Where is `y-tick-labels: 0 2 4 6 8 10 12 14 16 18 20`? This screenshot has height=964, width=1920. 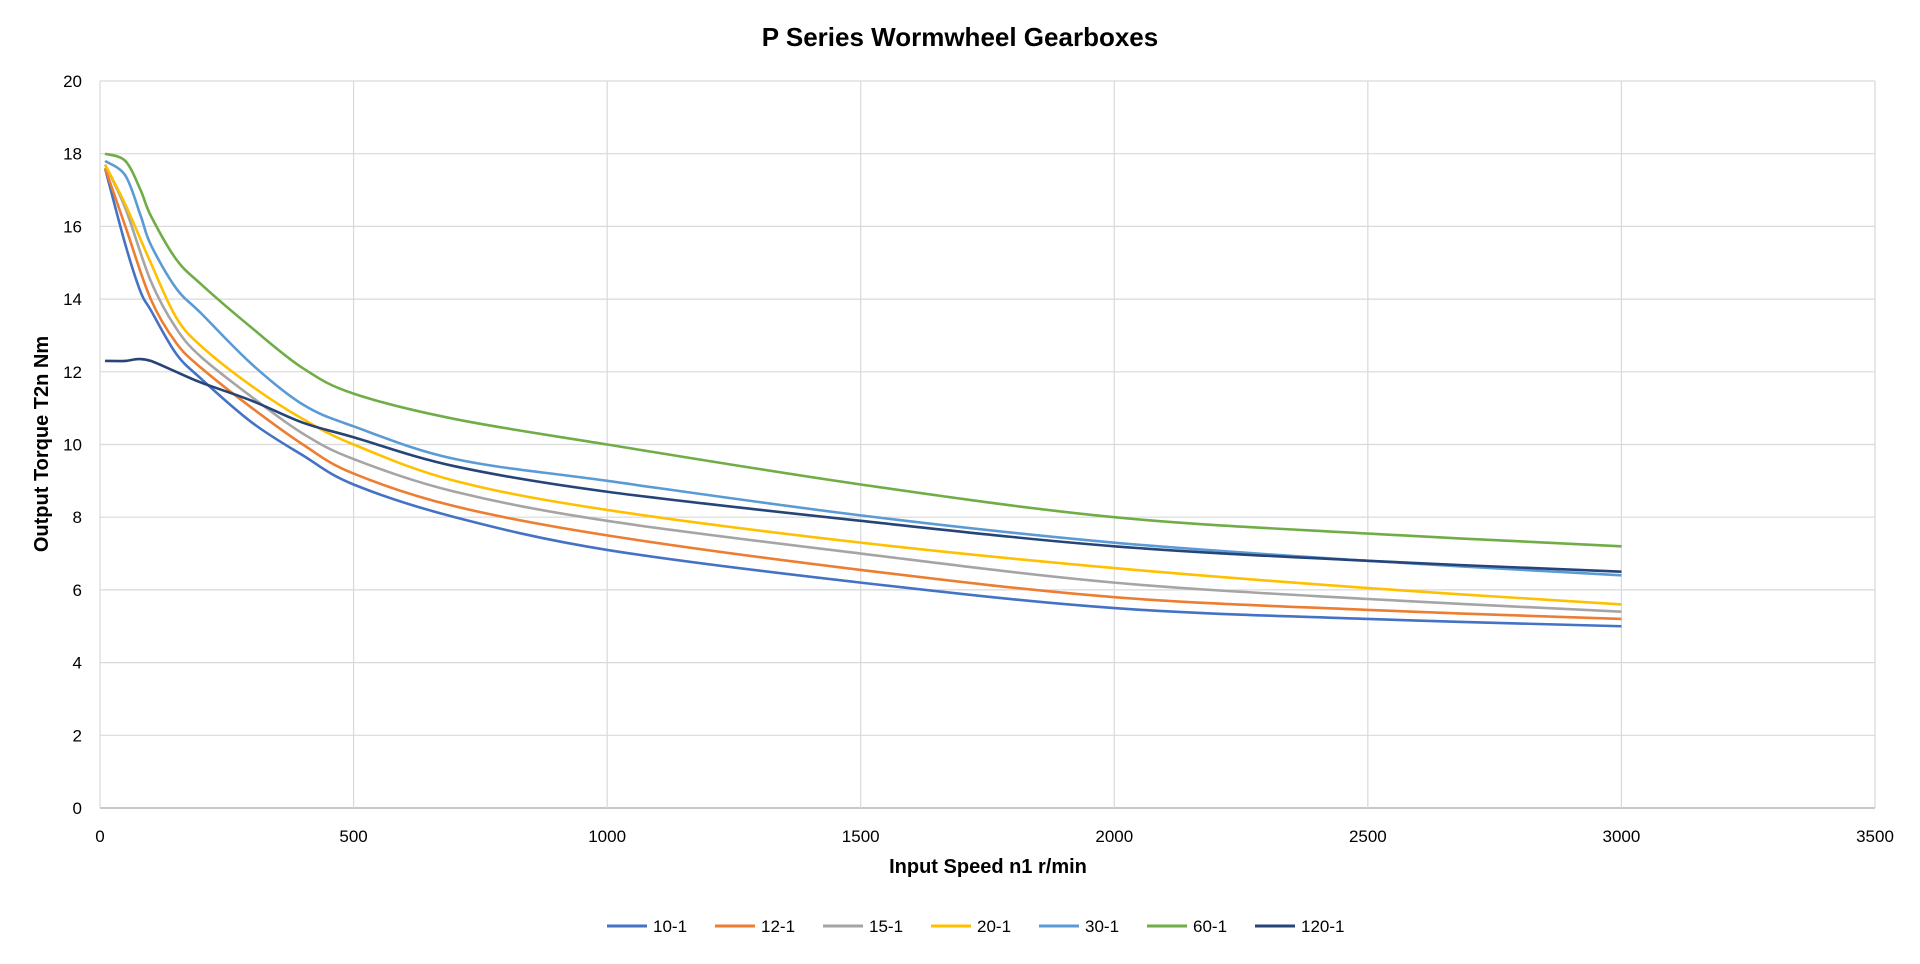
y-tick-labels: 0 2 4 6 8 10 12 14 16 18 20 is located at coordinates (72, 445).